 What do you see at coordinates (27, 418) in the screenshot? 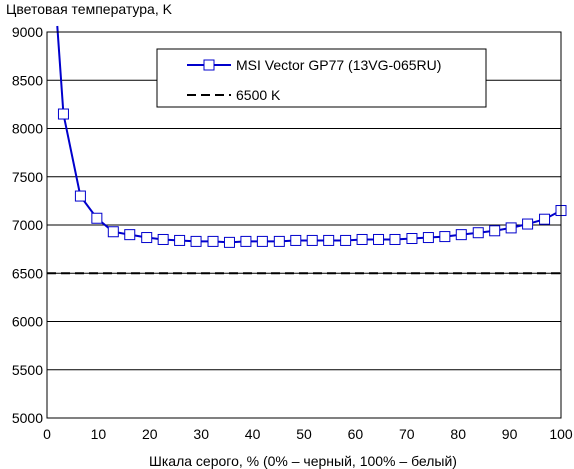
I see `y-tick-label: 5000` at bounding box center [27, 418].